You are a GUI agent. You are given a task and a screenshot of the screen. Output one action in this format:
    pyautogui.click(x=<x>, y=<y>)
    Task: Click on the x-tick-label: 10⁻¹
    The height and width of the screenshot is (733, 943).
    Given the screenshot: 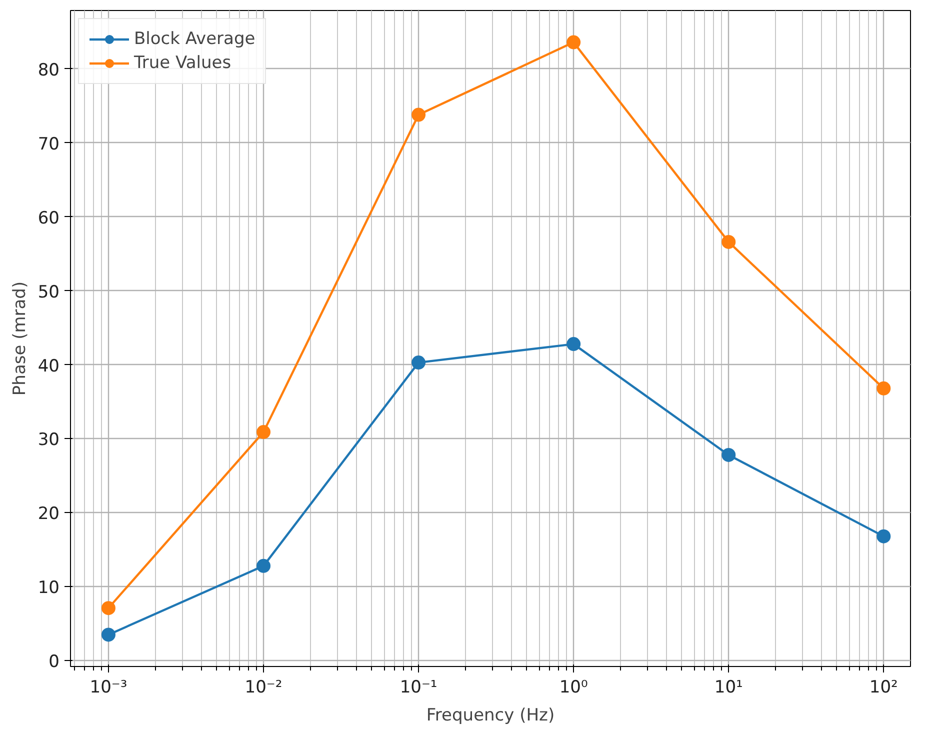 What is the action you would take?
    pyautogui.click(x=419, y=688)
    